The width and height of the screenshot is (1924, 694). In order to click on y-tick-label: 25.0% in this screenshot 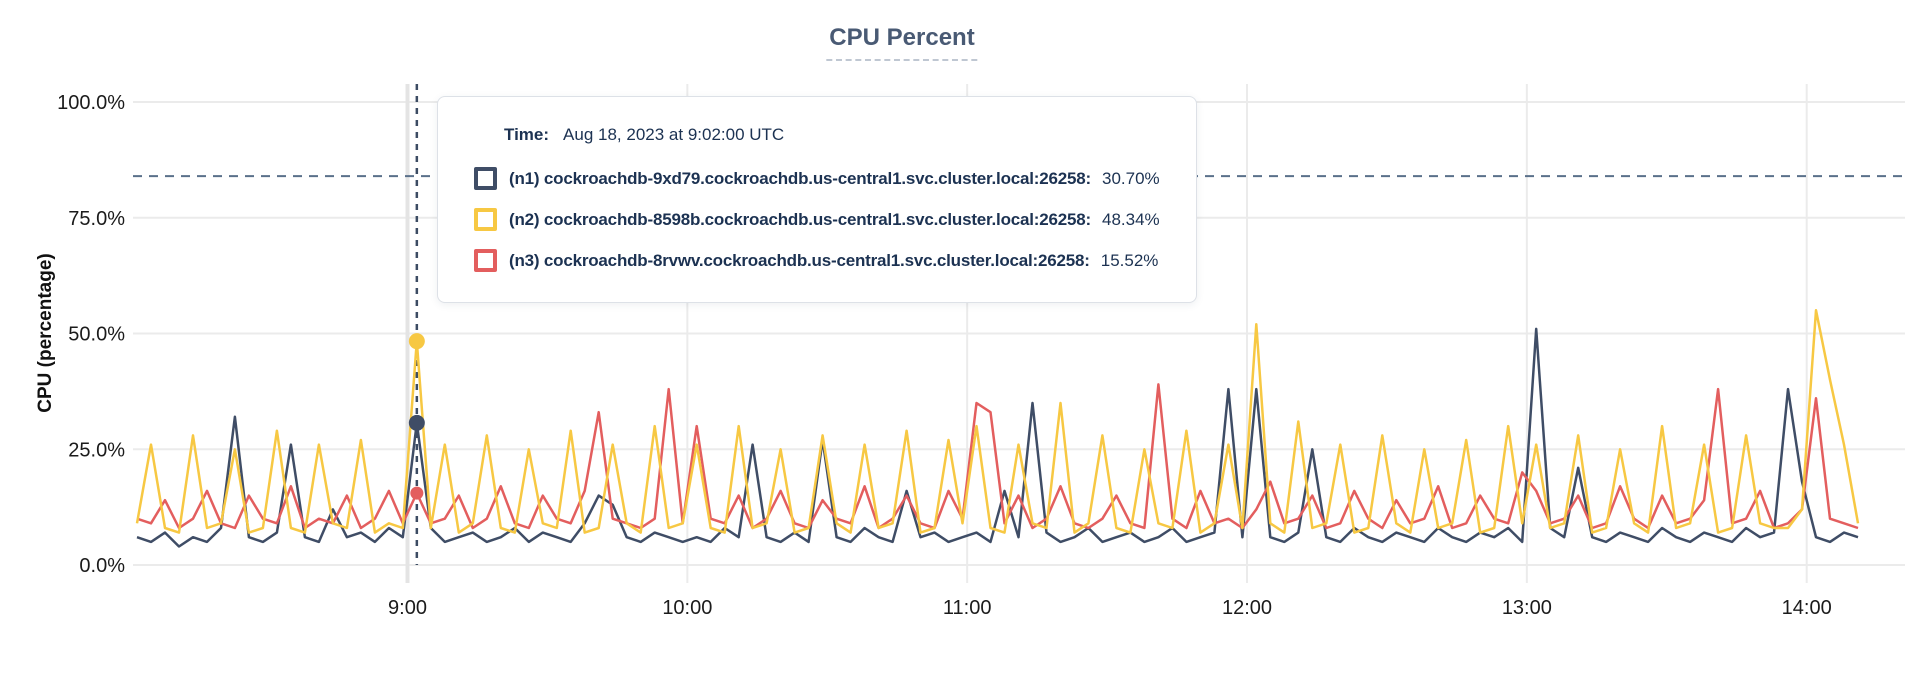, I will do `click(96, 450)`.